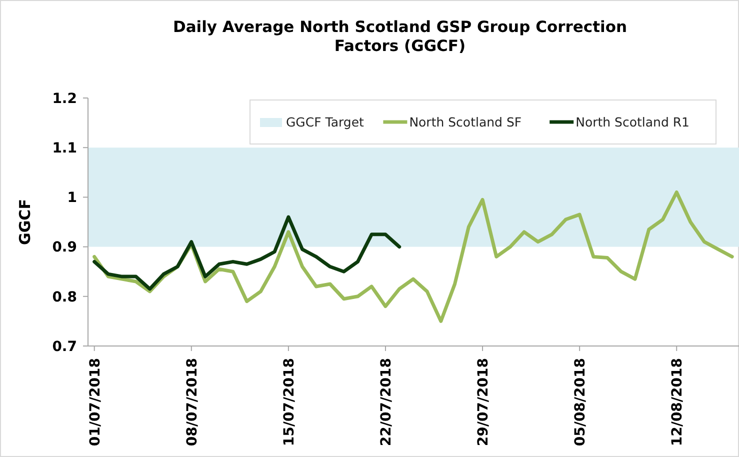 The image size is (739, 457). Describe the element at coordinates (580, 402) in the screenshot. I see `x-tick-label: 05/08/2018` at that location.